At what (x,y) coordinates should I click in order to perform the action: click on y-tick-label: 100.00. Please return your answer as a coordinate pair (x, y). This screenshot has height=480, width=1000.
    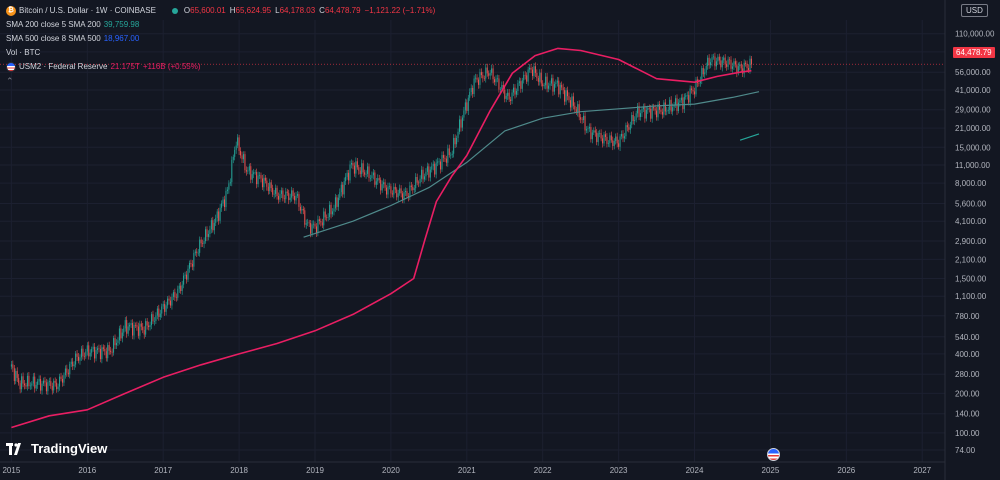
    Looking at the image, I should click on (967, 433).